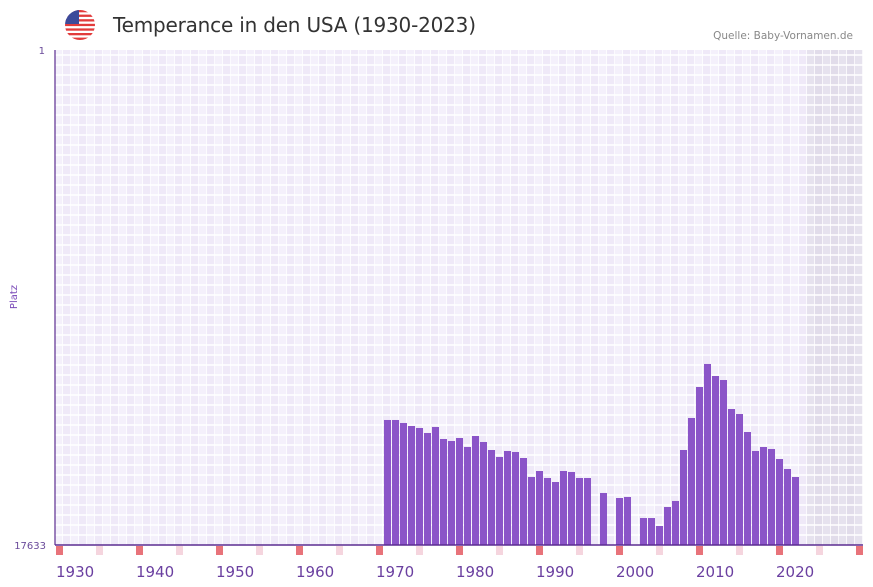 This screenshot has height=587, width=873. Describe the element at coordinates (763, 495) in the screenshot. I see `bar-2018` at that location.